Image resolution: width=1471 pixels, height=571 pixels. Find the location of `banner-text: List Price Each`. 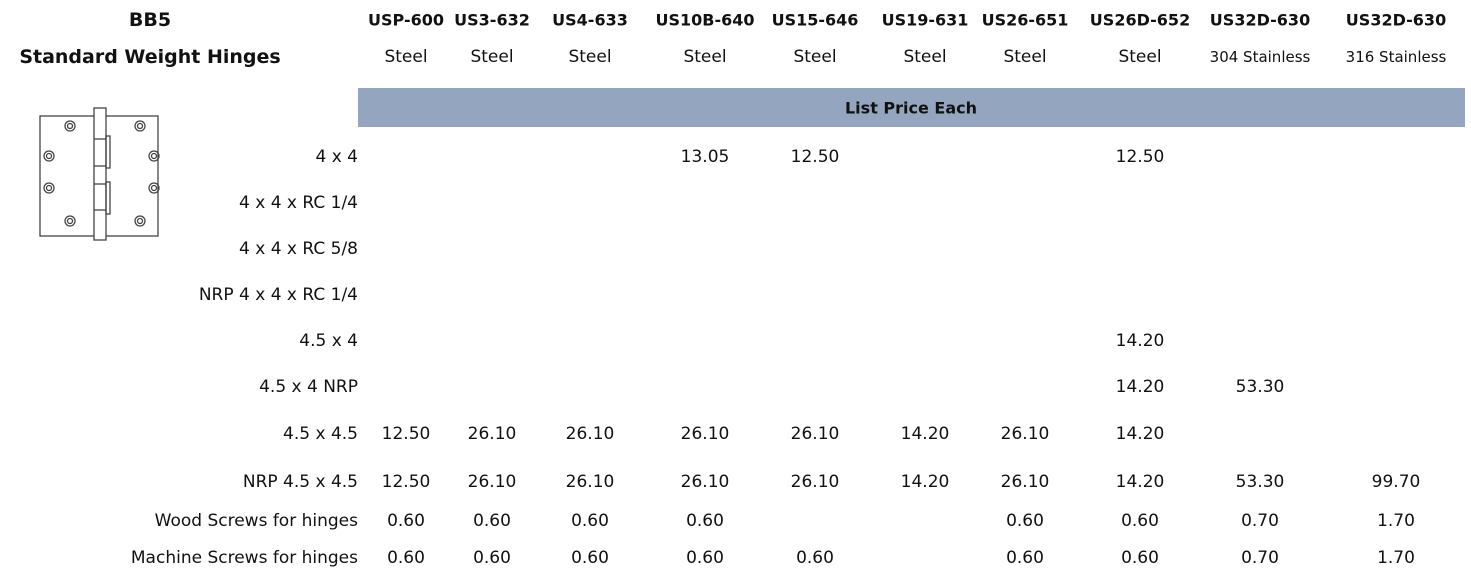

banner-text: List Price Each is located at coordinates (911, 108).